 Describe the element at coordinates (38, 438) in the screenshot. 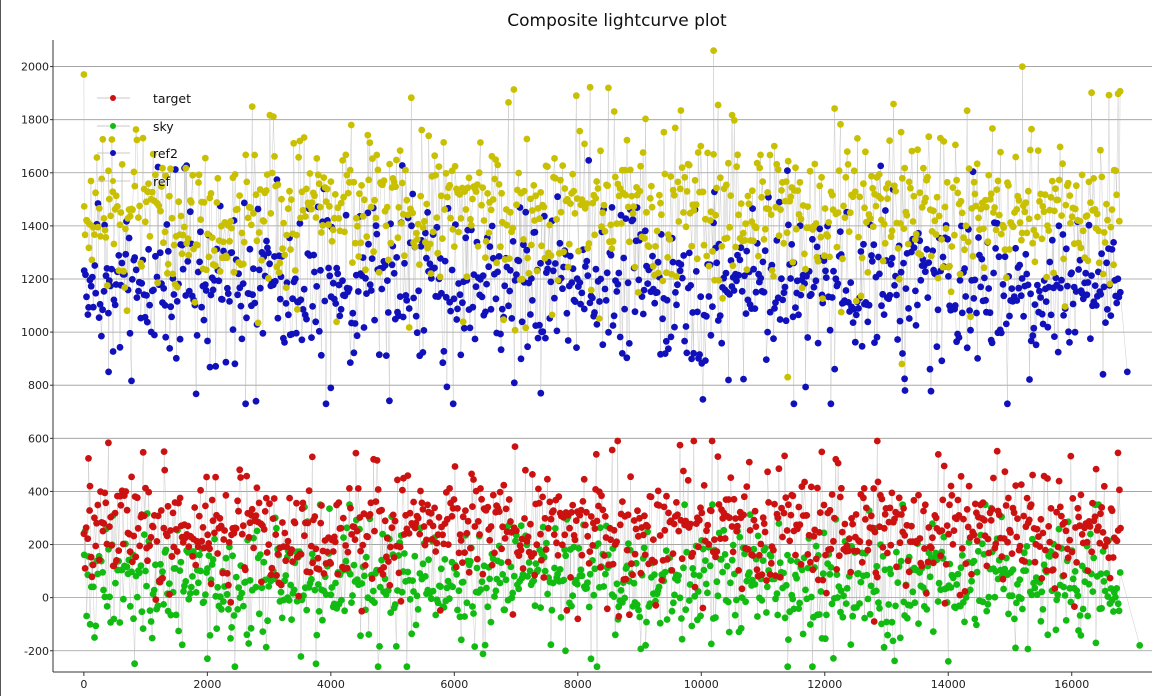

I see `y-tick-label: 600` at that location.